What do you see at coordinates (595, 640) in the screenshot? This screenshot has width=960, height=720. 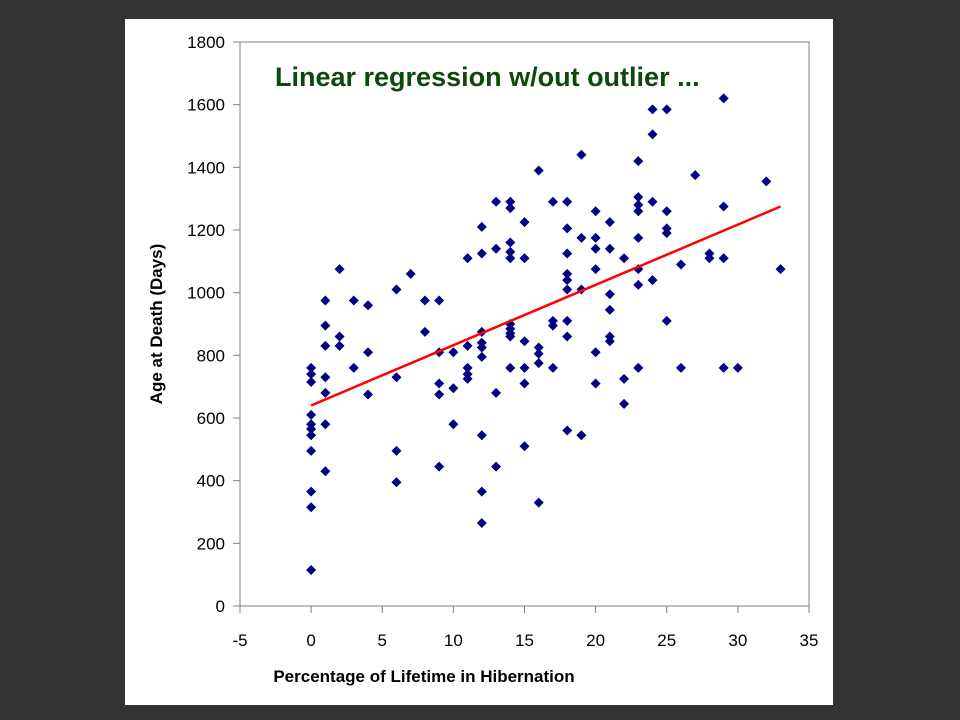 I see `x-tick-label: 20` at bounding box center [595, 640].